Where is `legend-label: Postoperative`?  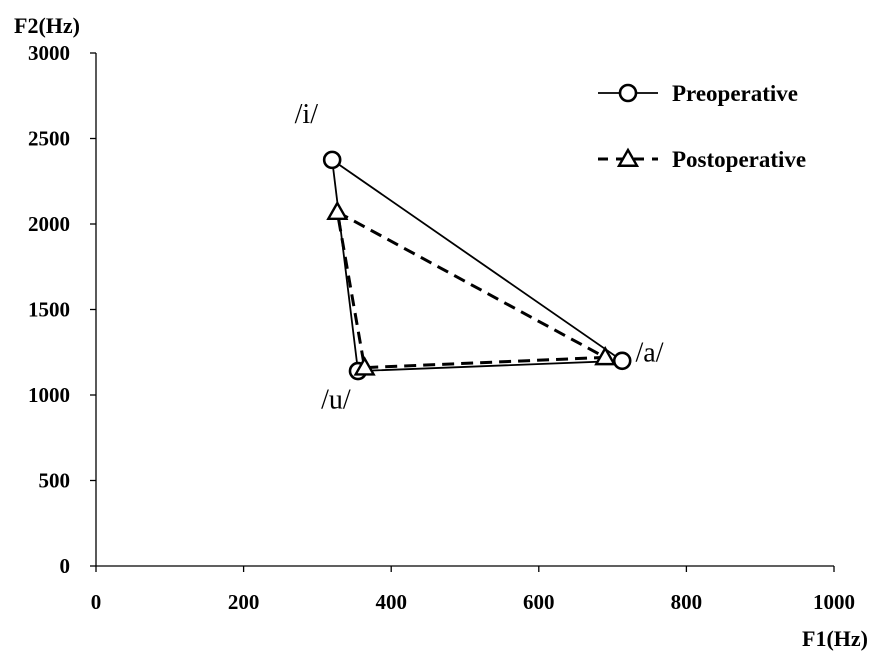
legend-label: Postoperative is located at coordinates (739, 159).